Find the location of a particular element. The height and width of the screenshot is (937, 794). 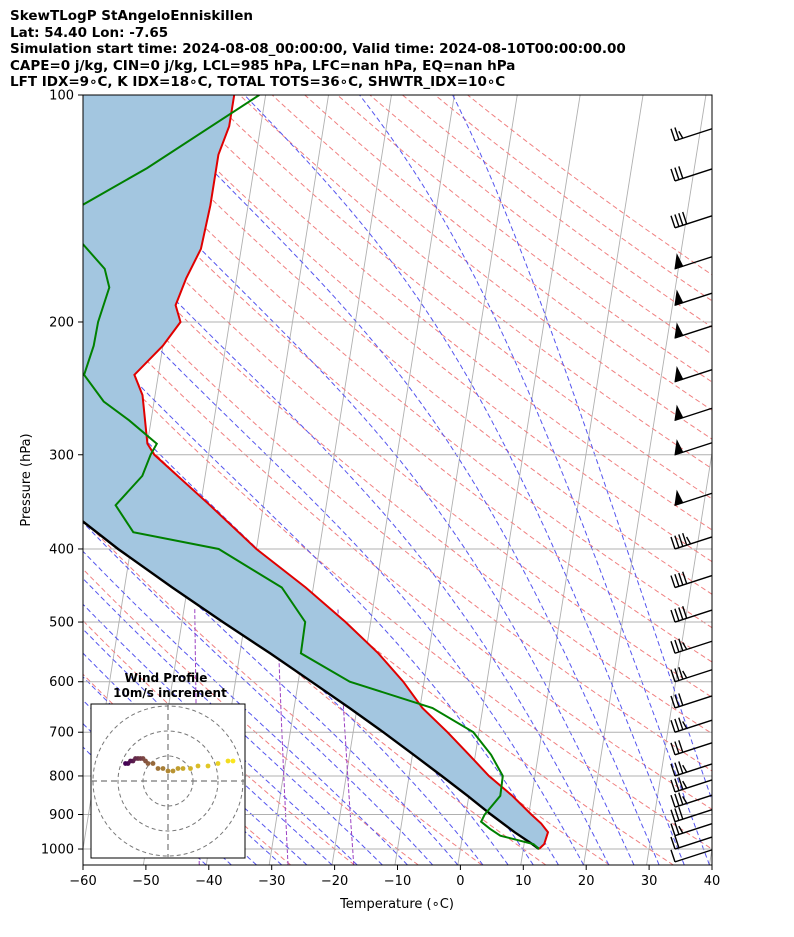

hodograph-title: Wind Profile is located at coordinates (166, 678).